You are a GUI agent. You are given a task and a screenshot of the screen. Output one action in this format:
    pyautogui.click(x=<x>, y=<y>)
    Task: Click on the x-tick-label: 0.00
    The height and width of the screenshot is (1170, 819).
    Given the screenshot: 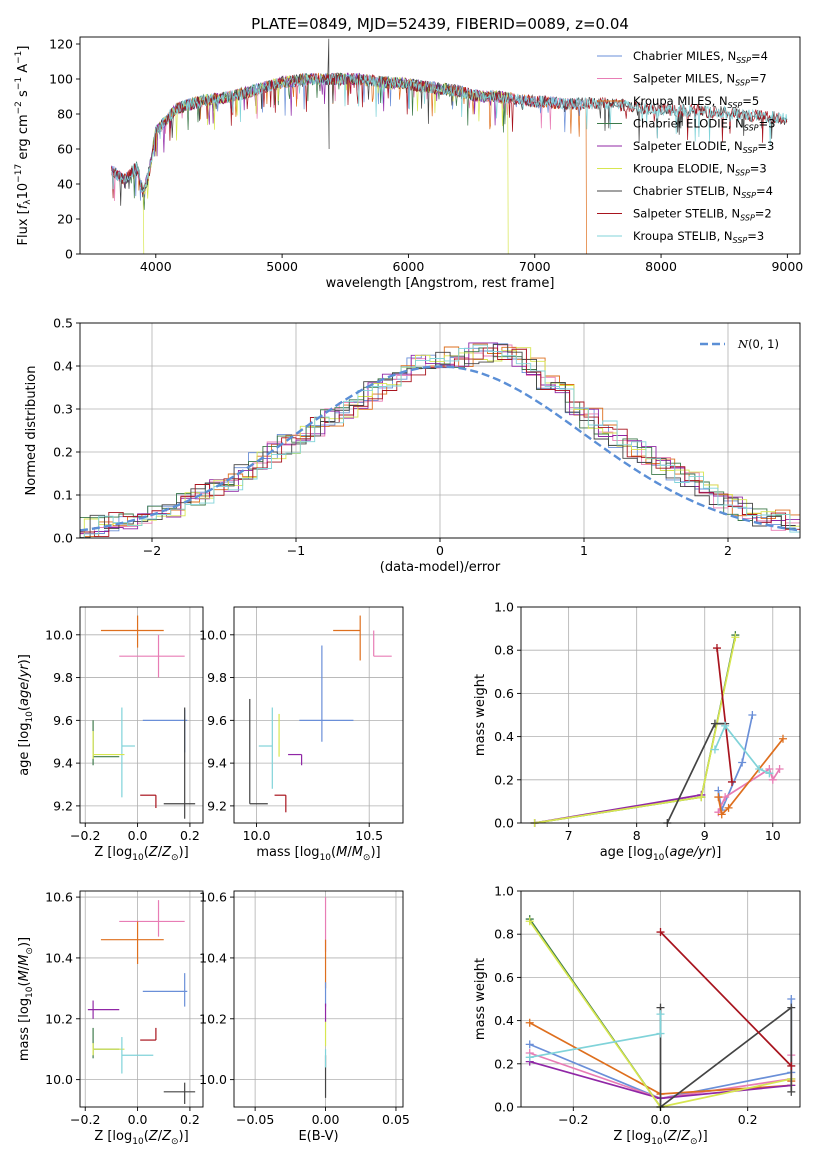 What is the action you would take?
    pyautogui.click(x=326, y=1119)
    